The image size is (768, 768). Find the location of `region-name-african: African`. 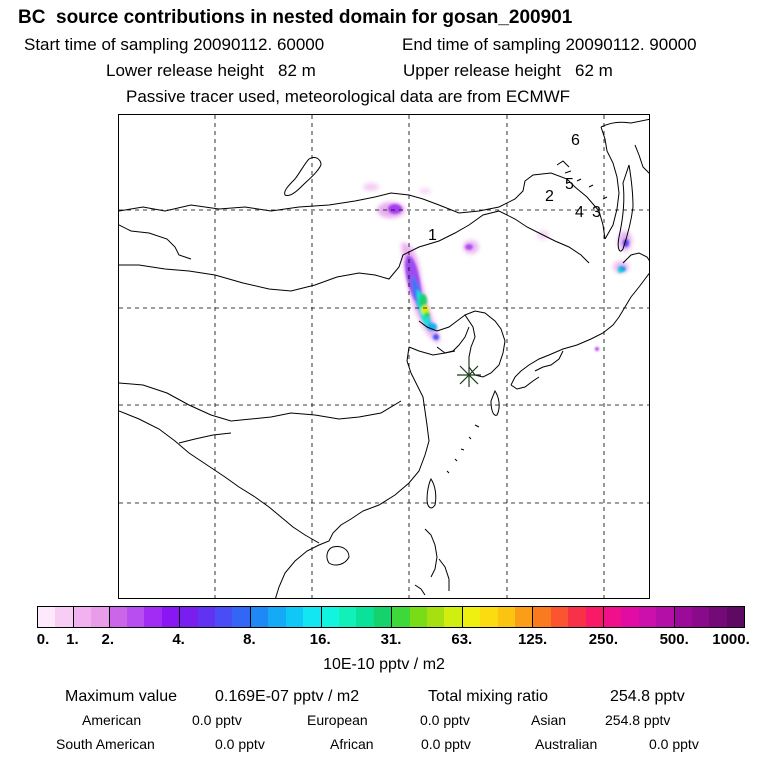

region-name-african: African is located at coordinates (352, 744).